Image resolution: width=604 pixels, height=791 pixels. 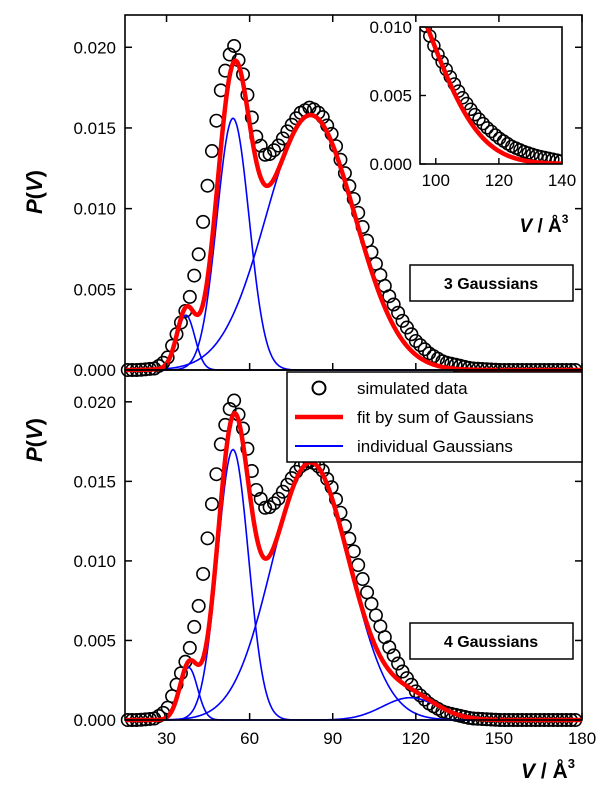 I want to click on bottom-y-tick-label: 0.015, so click(x=94, y=481).